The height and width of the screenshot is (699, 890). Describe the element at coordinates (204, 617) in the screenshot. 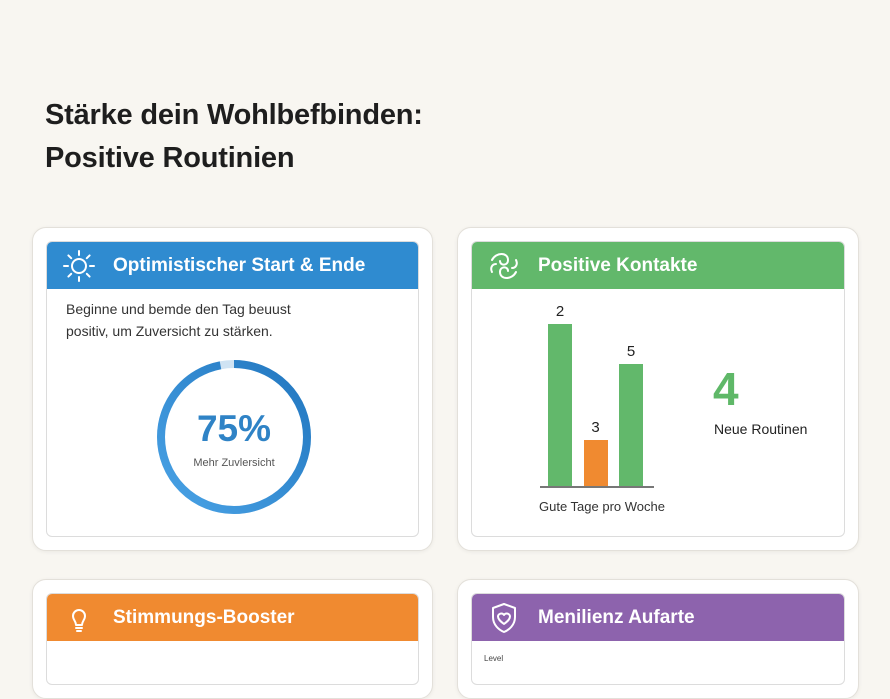

I see `booster-card-title: Stimmungs-Booster` at that location.